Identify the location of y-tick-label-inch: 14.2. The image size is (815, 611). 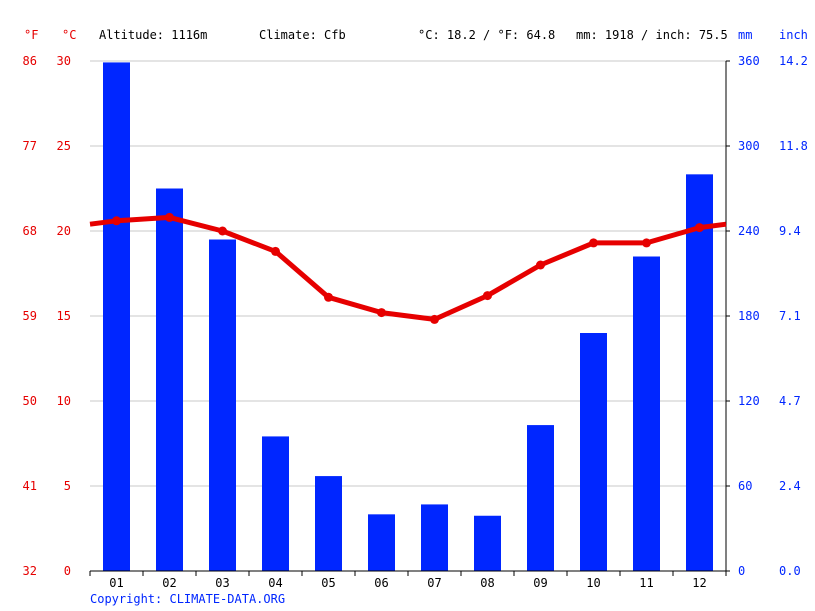
(793, 61).